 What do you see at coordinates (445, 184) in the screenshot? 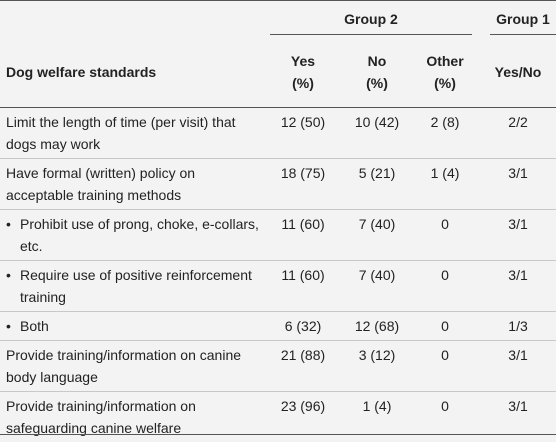
I see `cell-value: 1 (4)` at bounding box center [445, 184].